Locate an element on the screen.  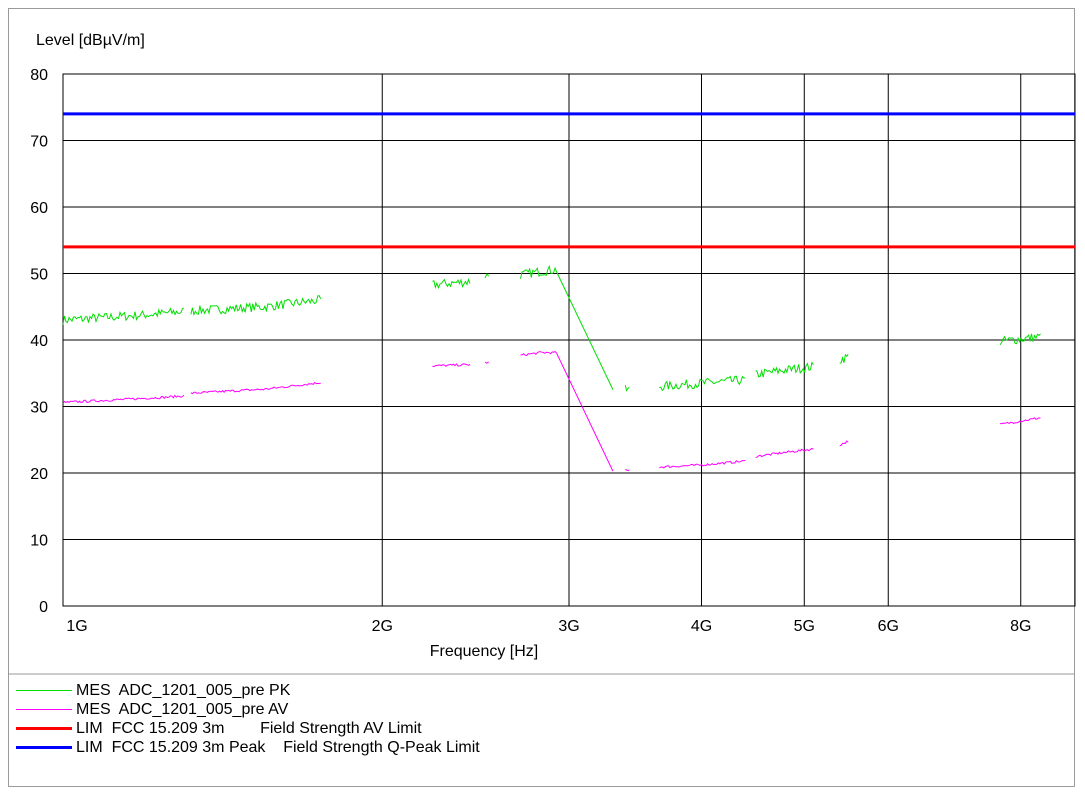
x-axis-label: Frequency [Hz] is located at coordinates (484, 651).